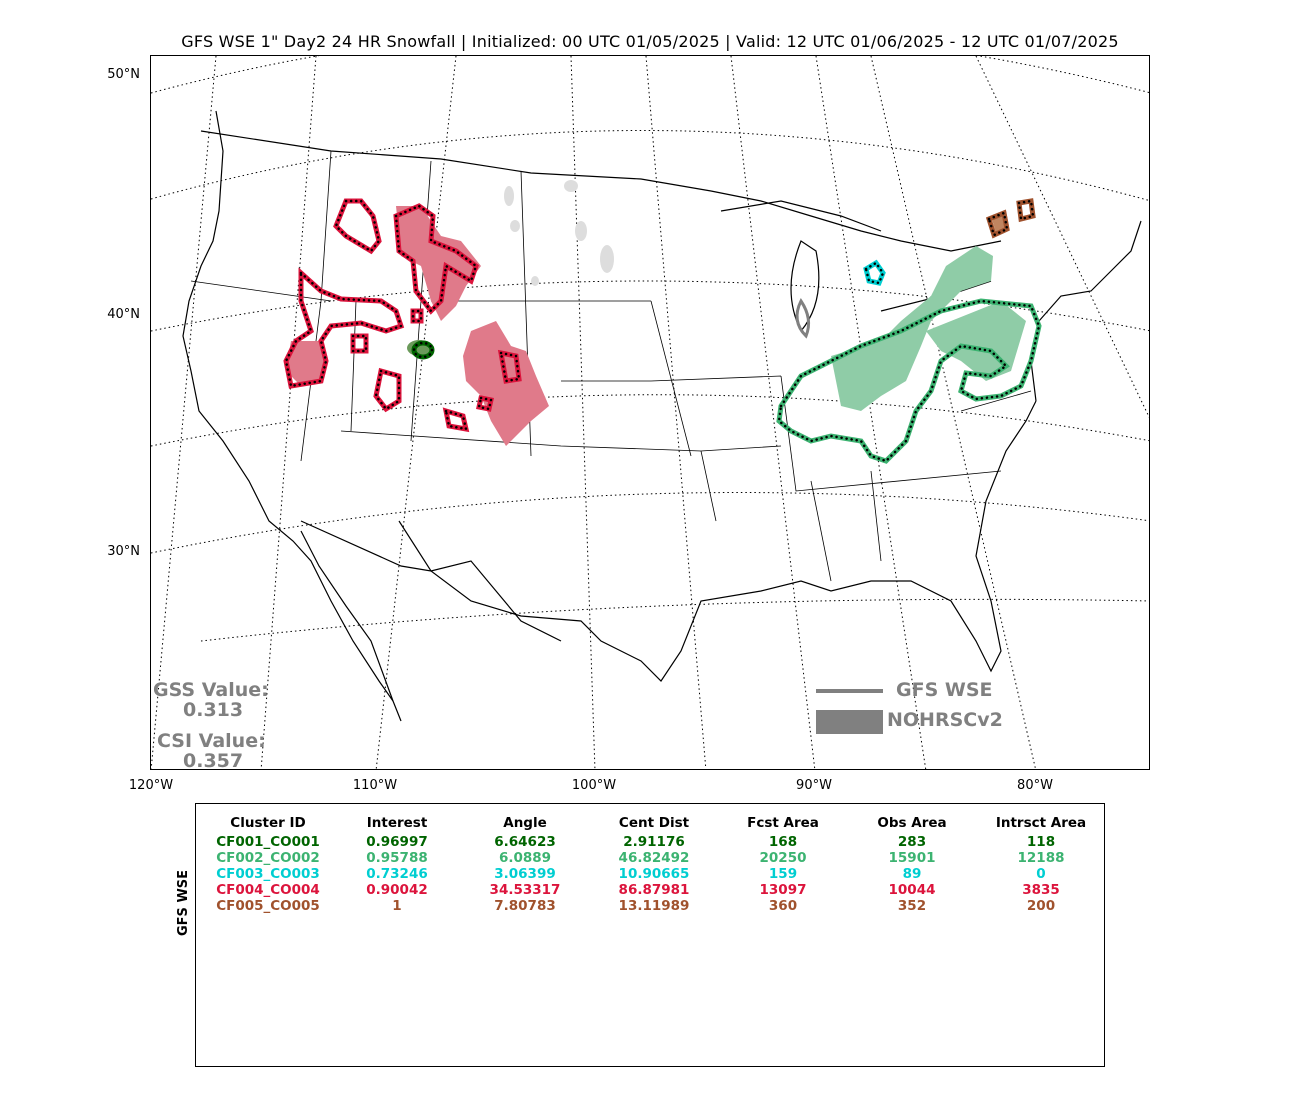  What do you see at coordinates (783, 823) in the screenshot?
I see `table-header-fcst-area: Fcst Area` at bounding box center [783, 823].